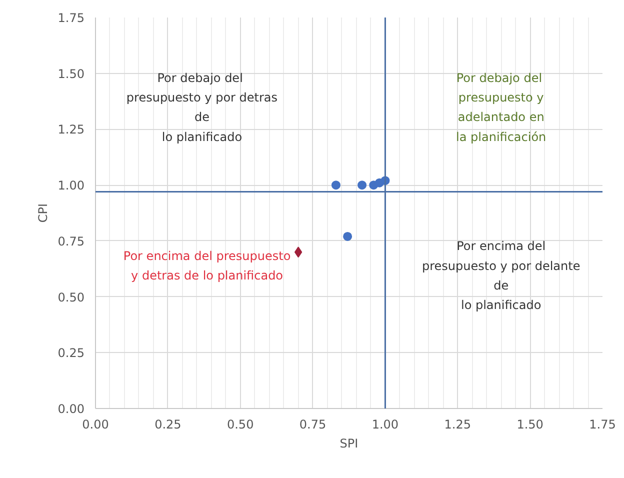 The image size is (624, 478). What do you see at coordinates (71, 297) in the screenshot?
I see `y-tick-label: 0.50` at bounding box center [71, 297].